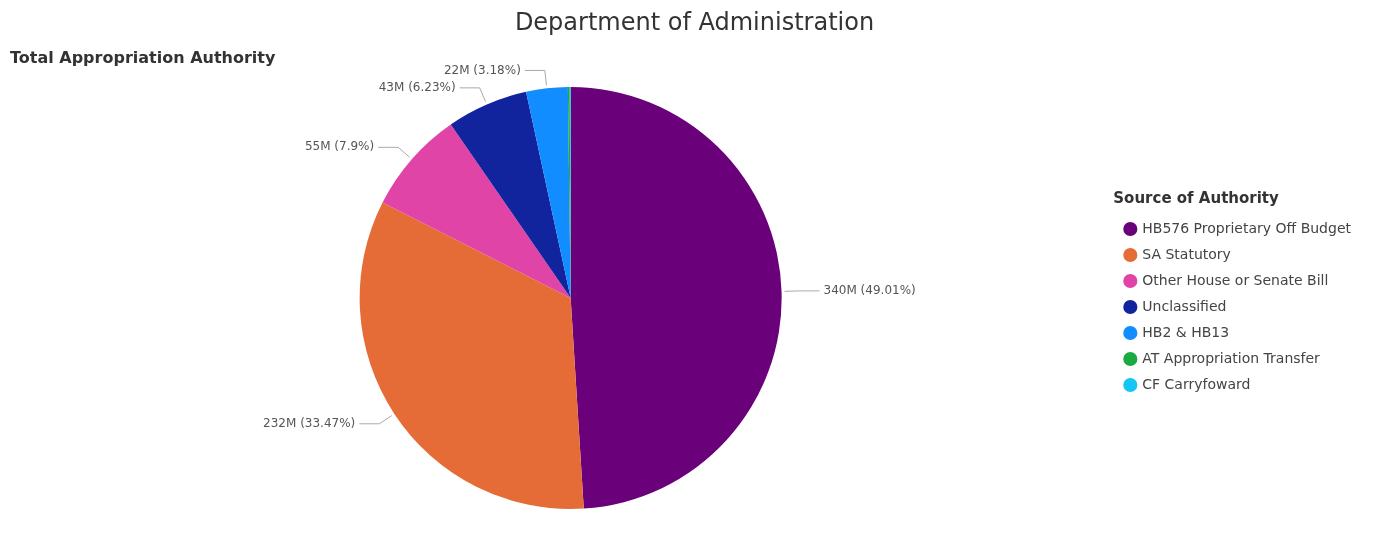 The width and height of the screenshot is (1389, 558). What do you see at coordinates (339, 146) in the screenshot?
I see `data-label: 55M (7.9%)` at bounding box center [339, 146].